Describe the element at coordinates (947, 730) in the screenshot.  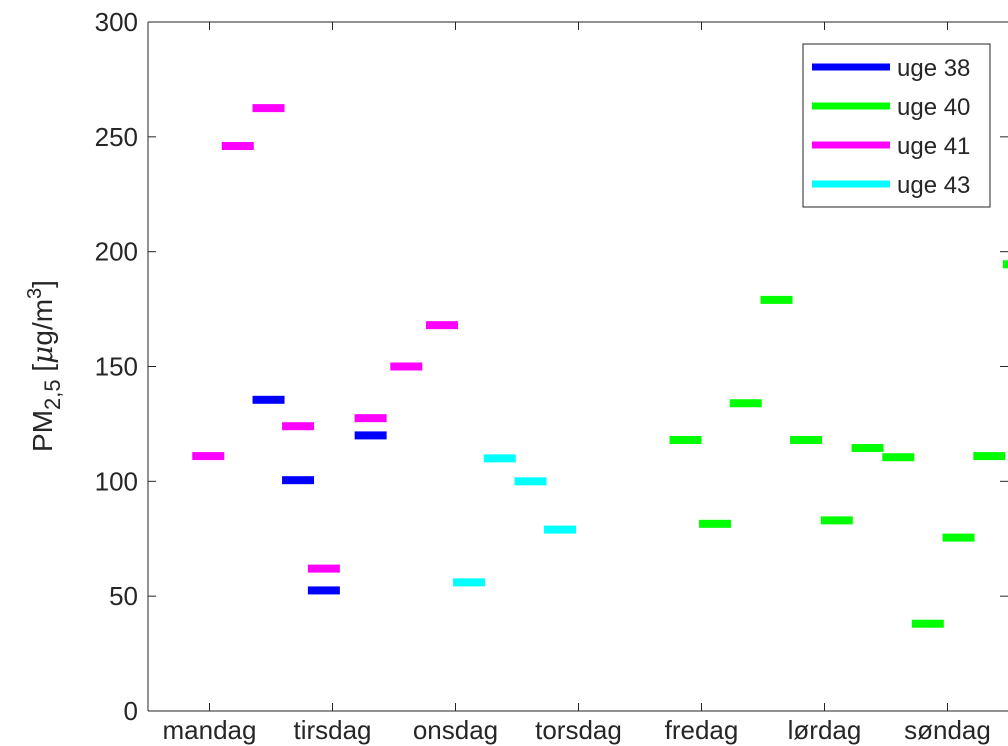
I see `x-tick-label: søndag` at that location.